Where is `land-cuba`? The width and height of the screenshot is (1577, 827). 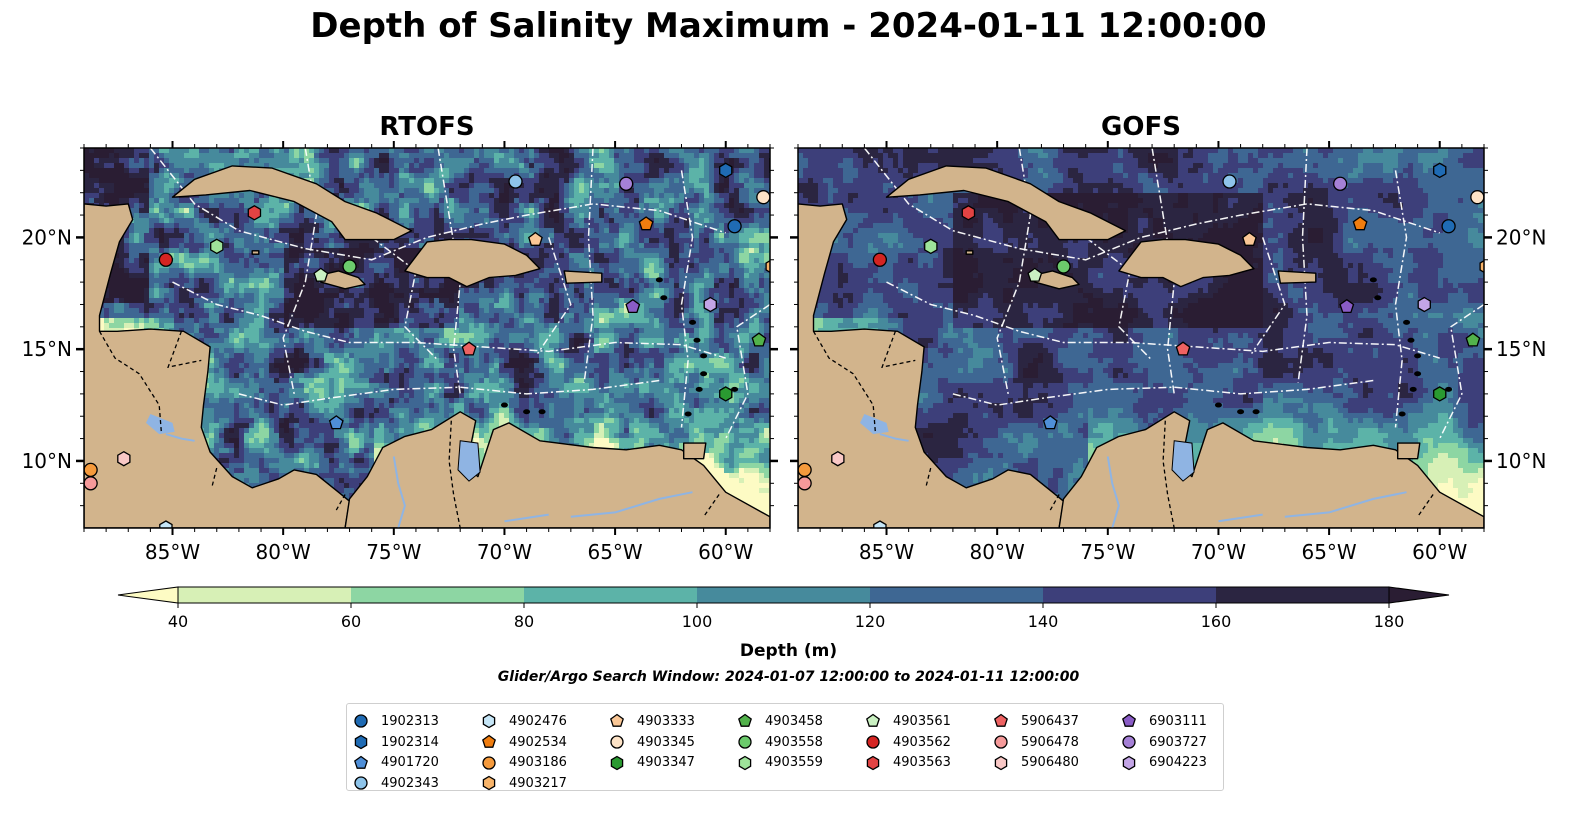
land-cuba is located at coordinates (1006, 203).